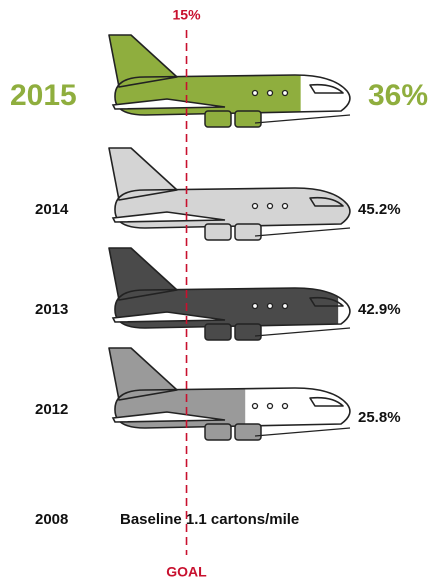 The height and width of the screenshot is (585, 432). Describe the element at coordinates (379, 209) in the screenshot. I see `value-label: 45.2%` at that location.